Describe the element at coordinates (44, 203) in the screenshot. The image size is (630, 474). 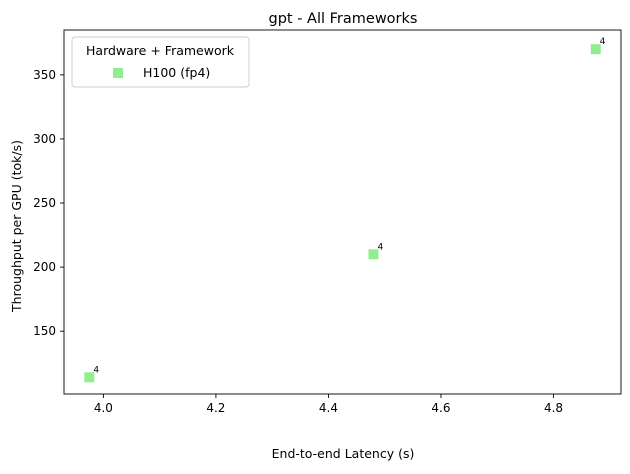
I see `y-tick-label: 250` at that location.